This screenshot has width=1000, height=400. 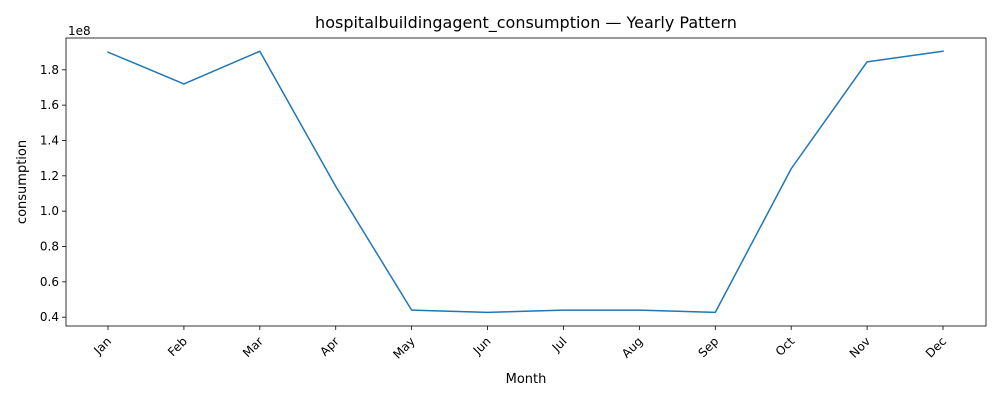 What do you see at coordinates (49, 105) in the screenshot?
I see `y-tick-label: 1.6` at bounding box center [49, 105].